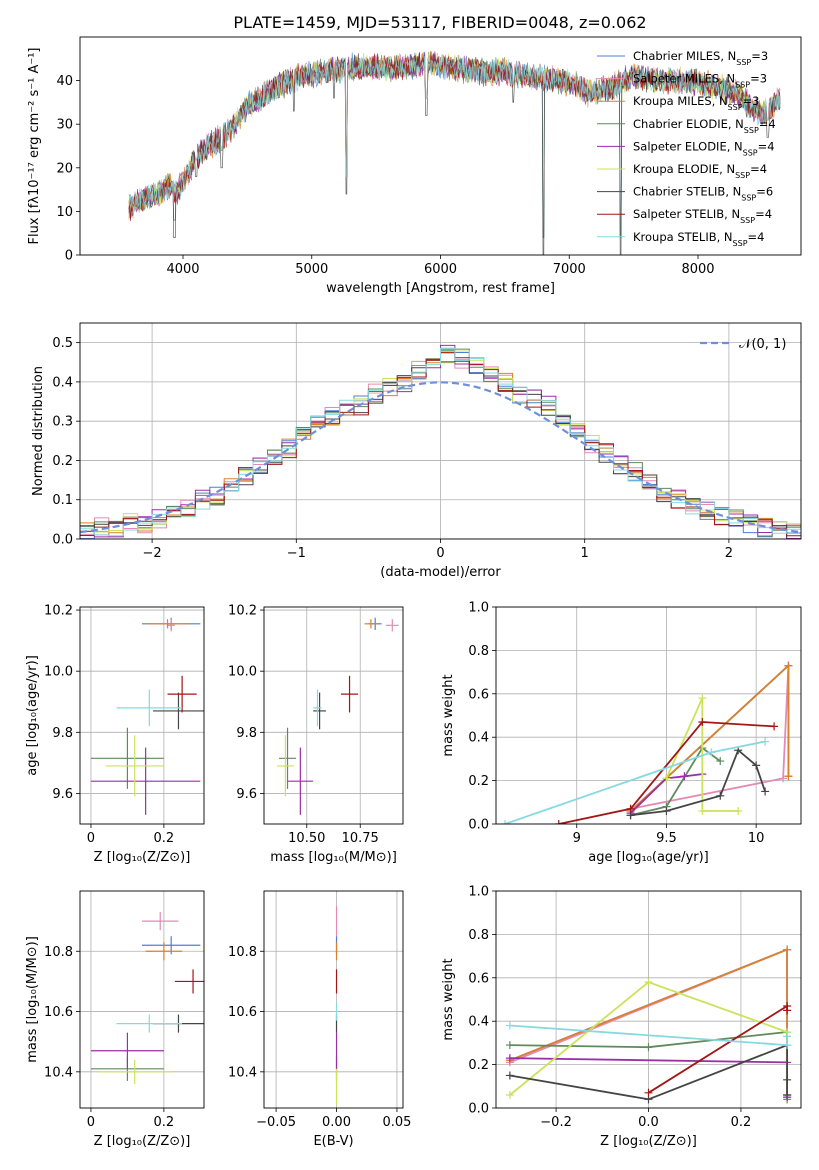  What do you see at coordinates (585, 553) in the screenshot?
I see `x-tick-label: 1` at bounding box center [585, 553].